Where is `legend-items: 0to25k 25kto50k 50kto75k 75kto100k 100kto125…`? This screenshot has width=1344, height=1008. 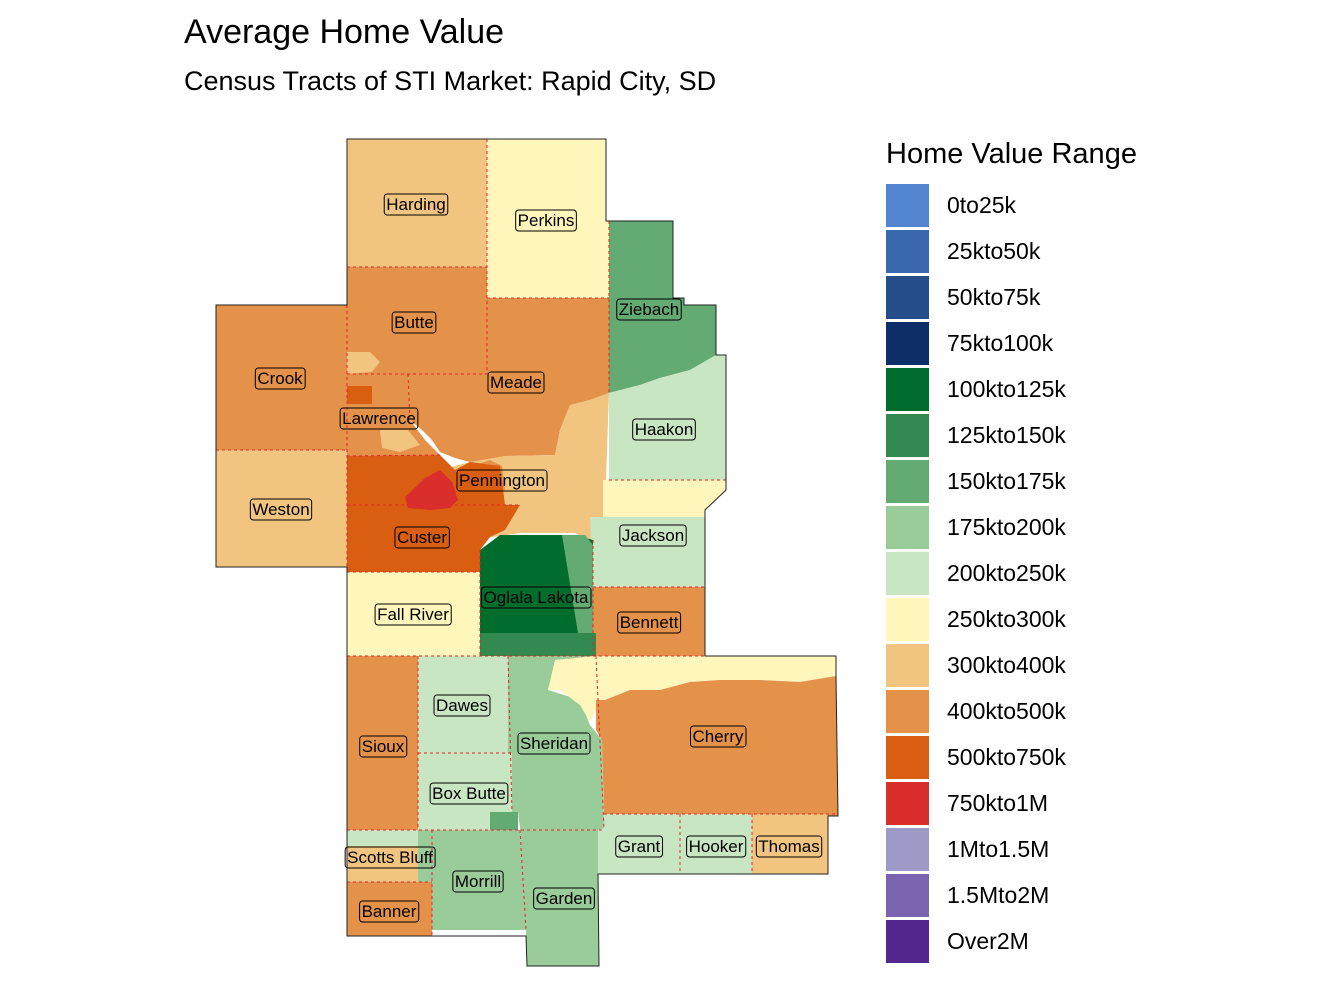 legend-items: 0to25k 25kto50k 50kto75k 75kto100k 100kto125… is located at coordinates (1011, 575).